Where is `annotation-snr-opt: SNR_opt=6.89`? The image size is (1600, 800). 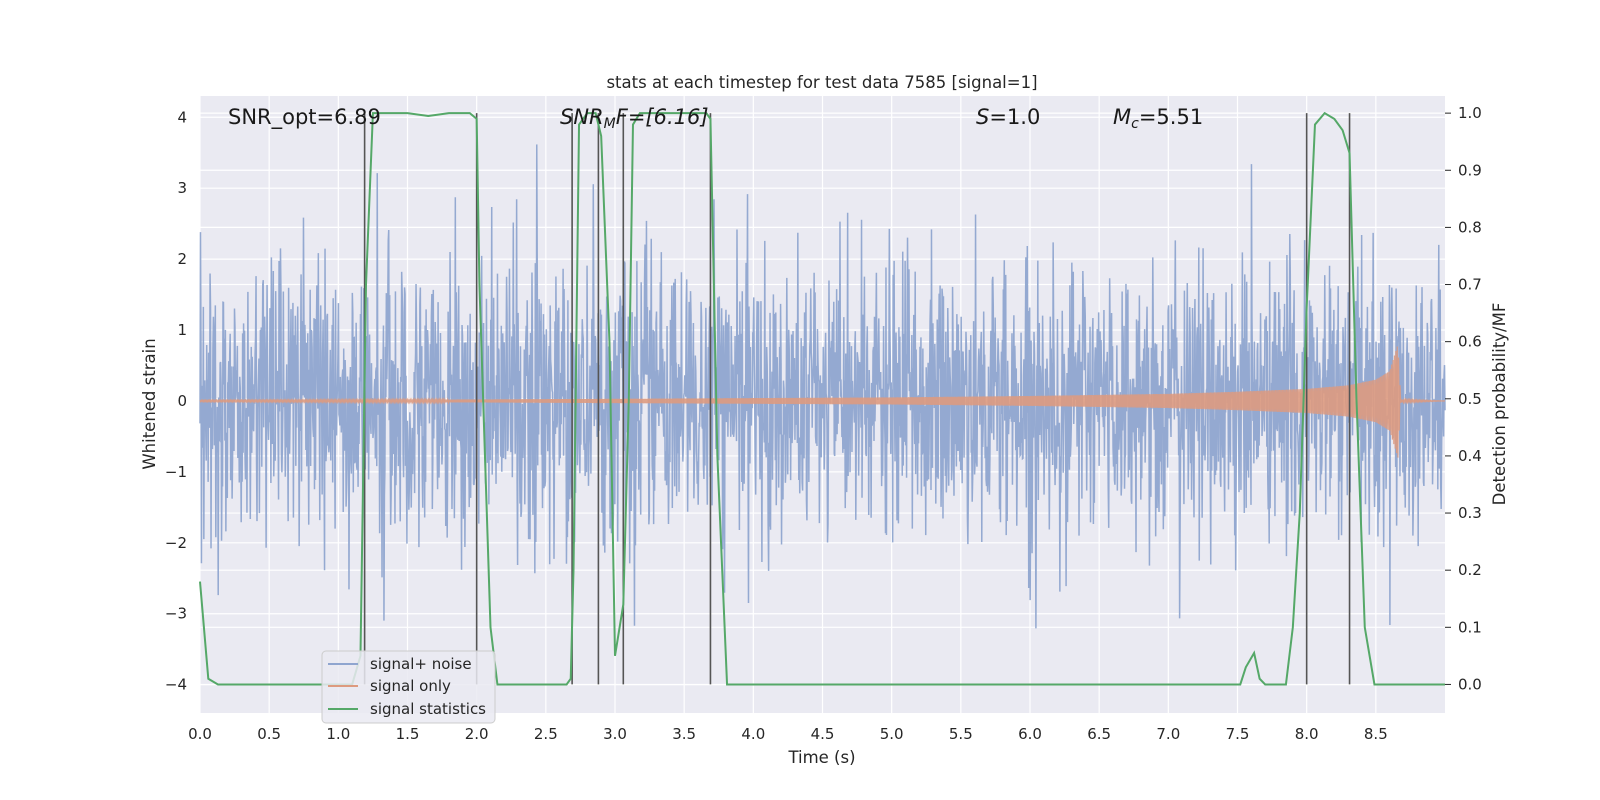 annotation-snr-opt: SNR_opt=6.89 is located at coordinates (304, 117).